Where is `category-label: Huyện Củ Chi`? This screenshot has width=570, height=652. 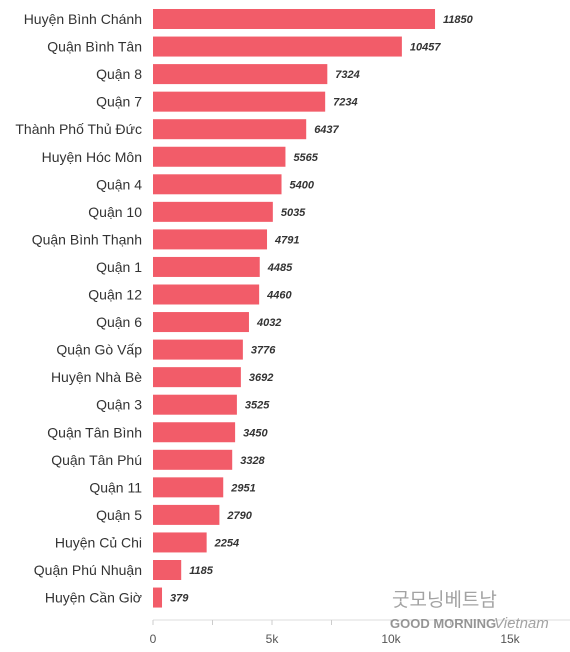 category-label: Huyện Củ Chi is located at coordinates (98, 542).